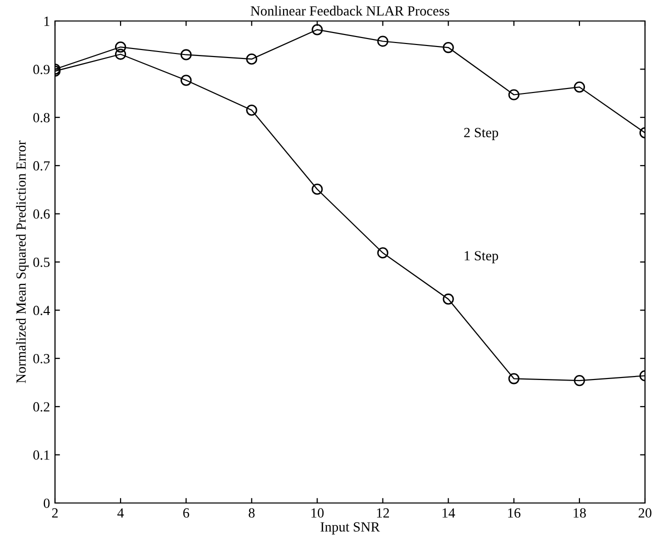  I want to click on y-axis-title: Normalized Mean Squared Prediction Error, so click(22, 262).